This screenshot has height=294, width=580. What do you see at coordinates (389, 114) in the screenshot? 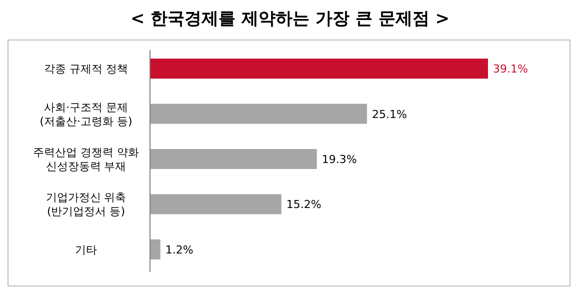
I see `data-label: 25.1%` at bounding box center [389, 114].